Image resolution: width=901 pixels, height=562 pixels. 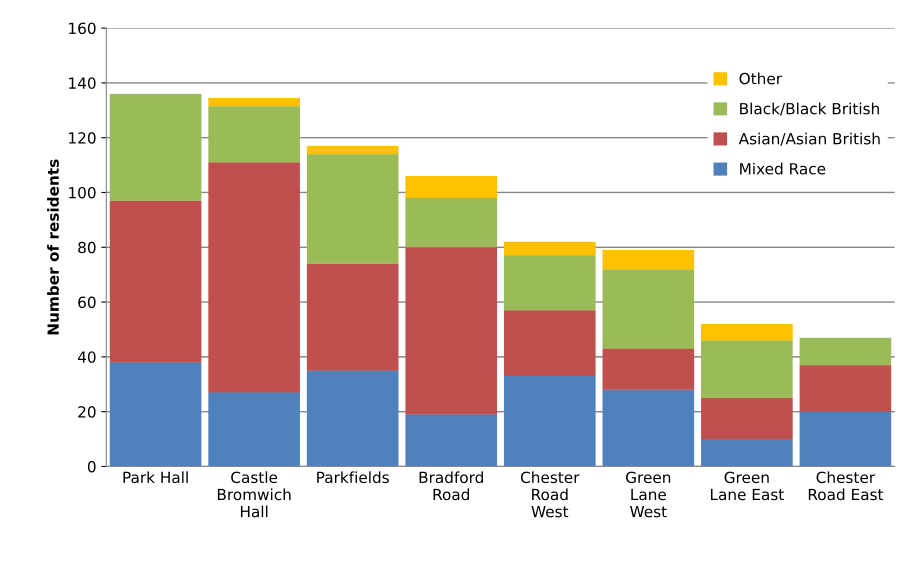 I want to click on x-tick-label: Chester Road East, so click(x=846, y=485).